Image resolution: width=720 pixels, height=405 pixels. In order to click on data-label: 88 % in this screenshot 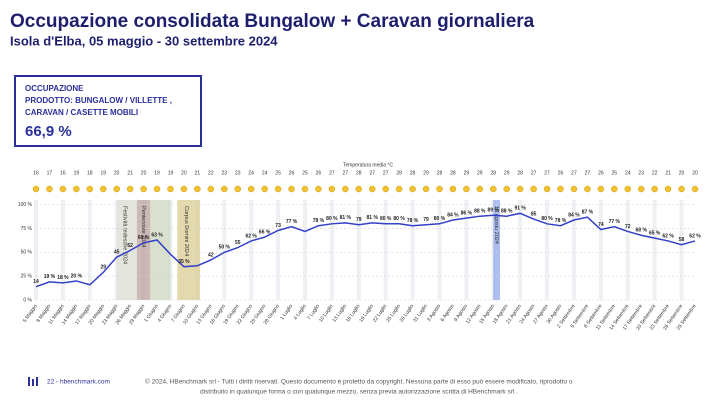, I will do `click(507, 212)`.